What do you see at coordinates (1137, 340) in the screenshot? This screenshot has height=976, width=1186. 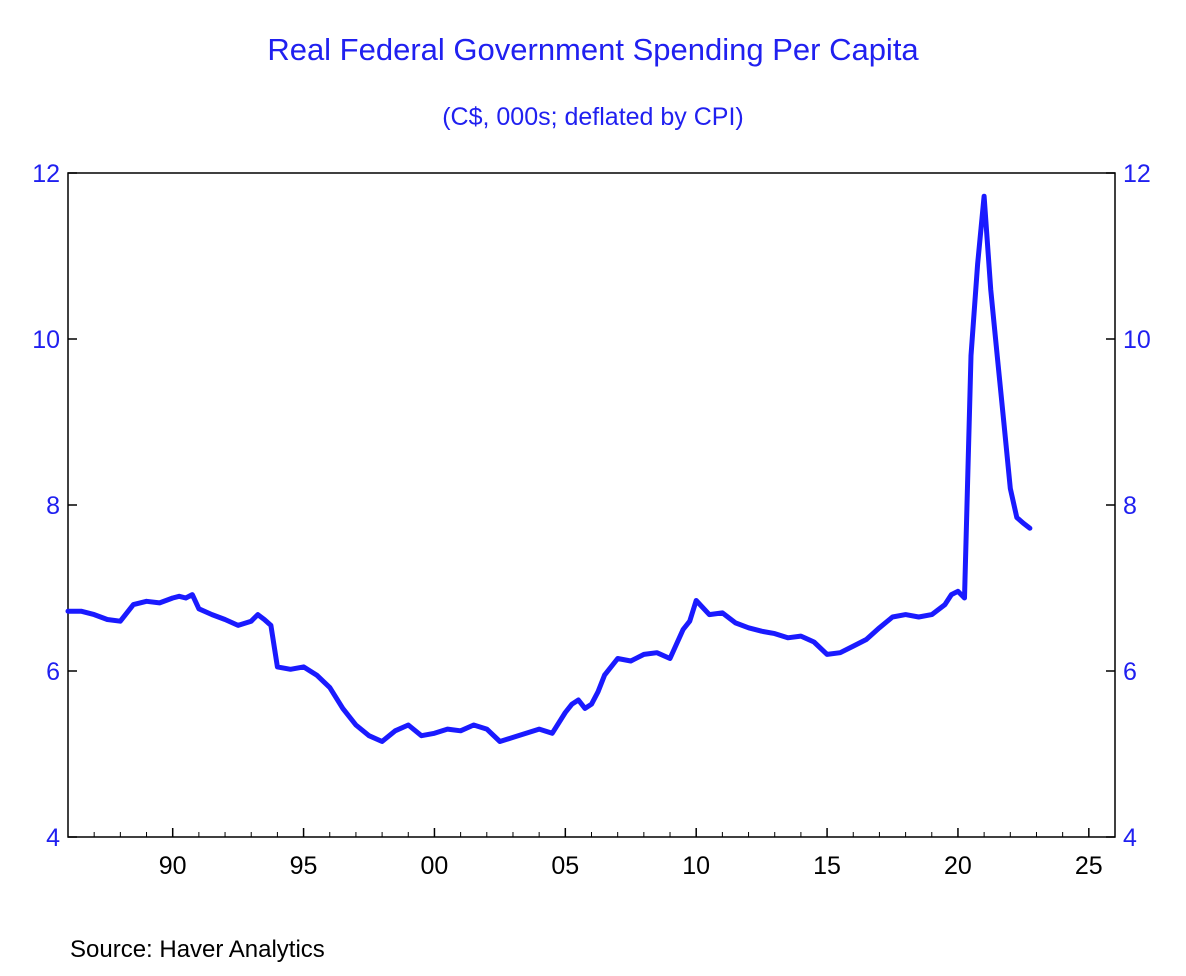 I see `y-tick-right-label: 10` at bounding box center [1137, 340].